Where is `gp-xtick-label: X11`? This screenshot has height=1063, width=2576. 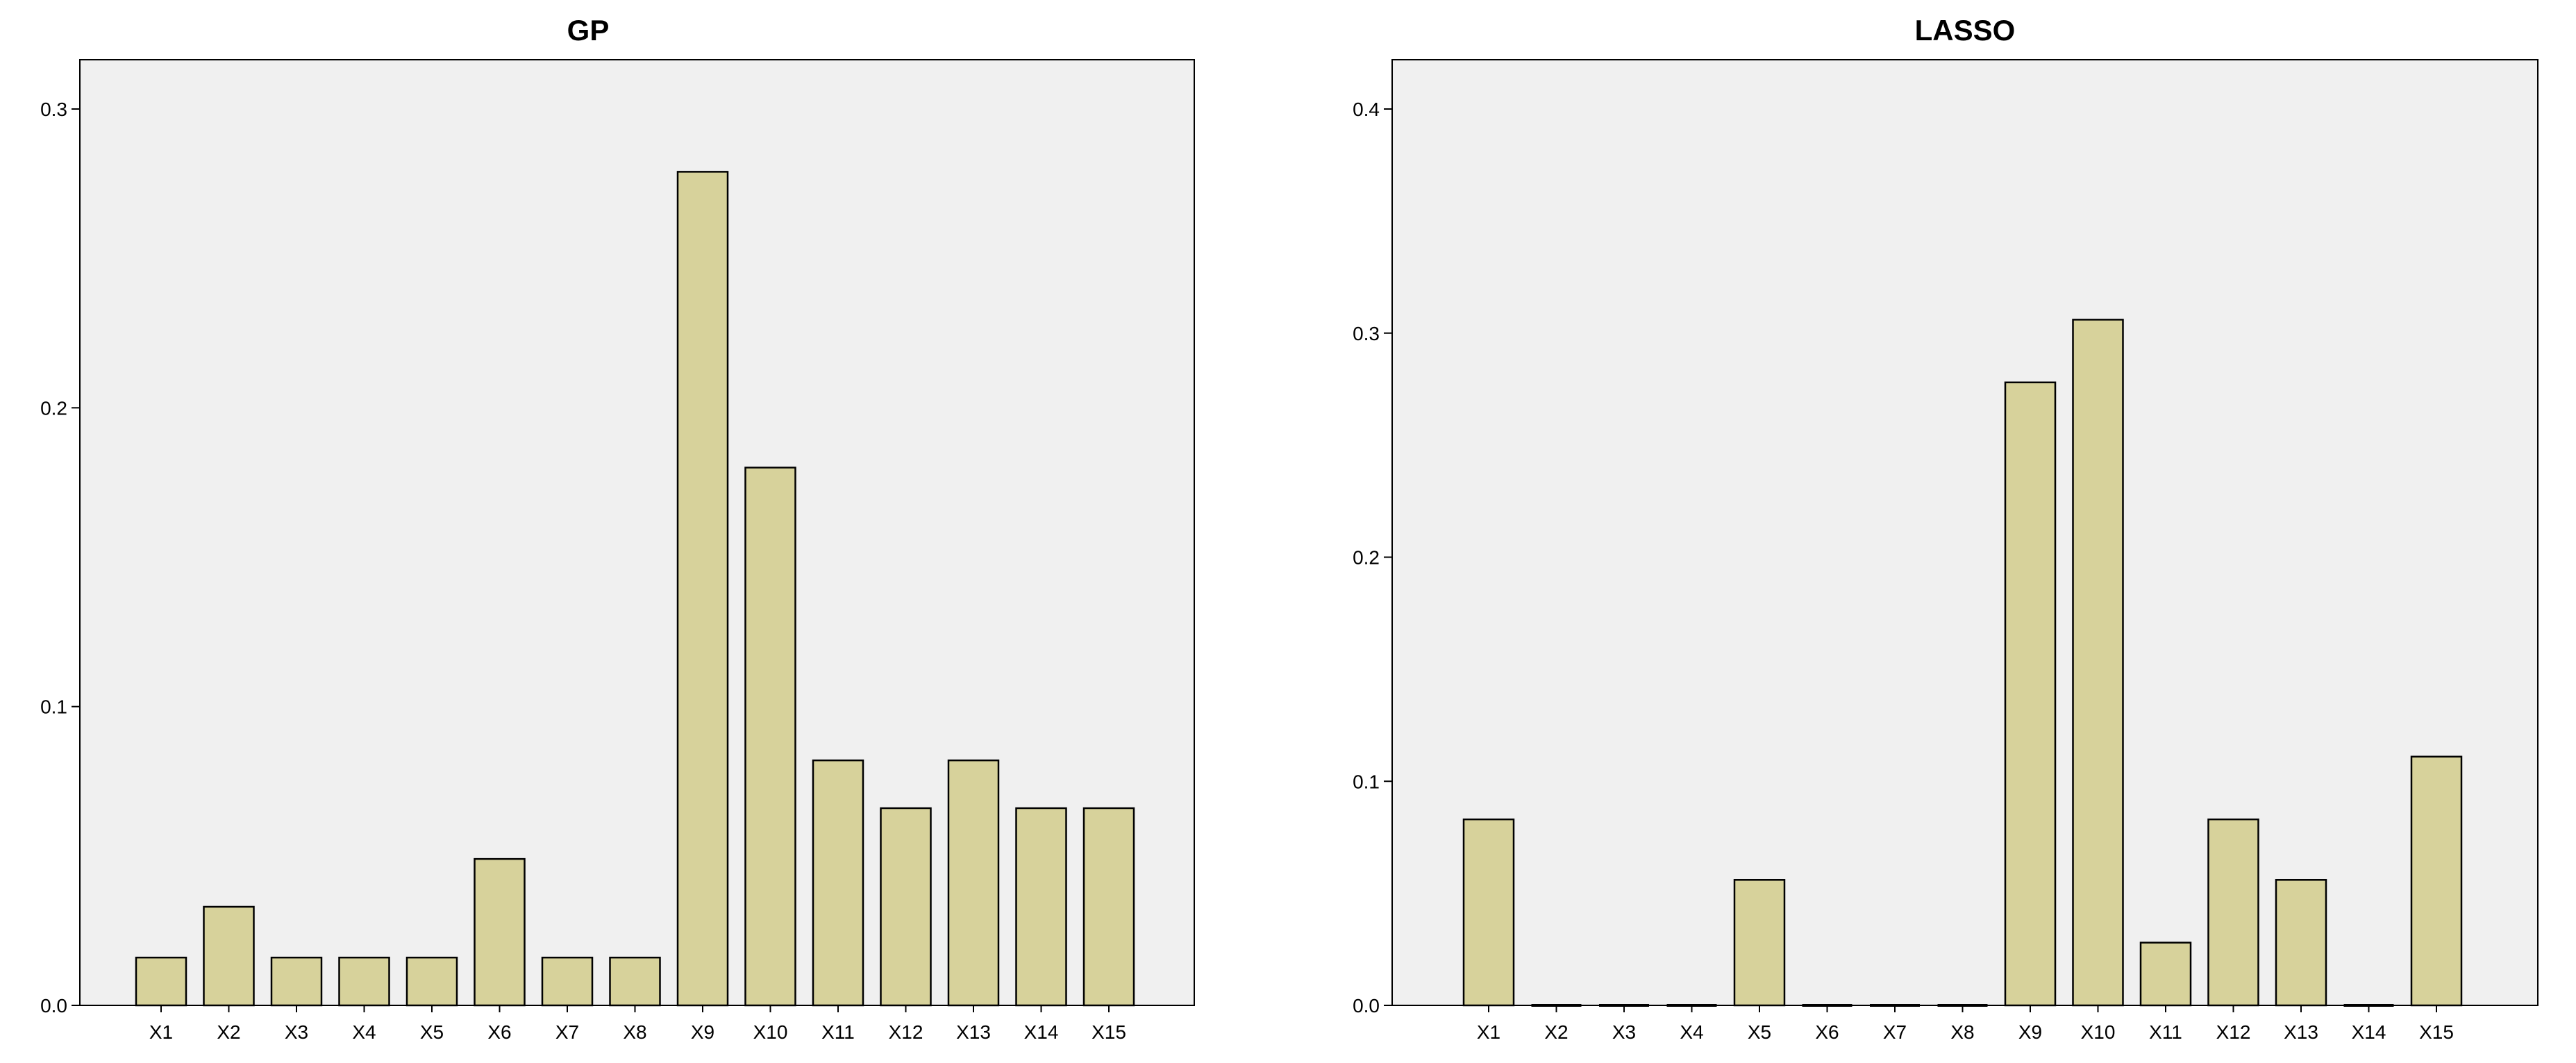
gp-xtick-label: X11 is located at coordinates (838, 1032).